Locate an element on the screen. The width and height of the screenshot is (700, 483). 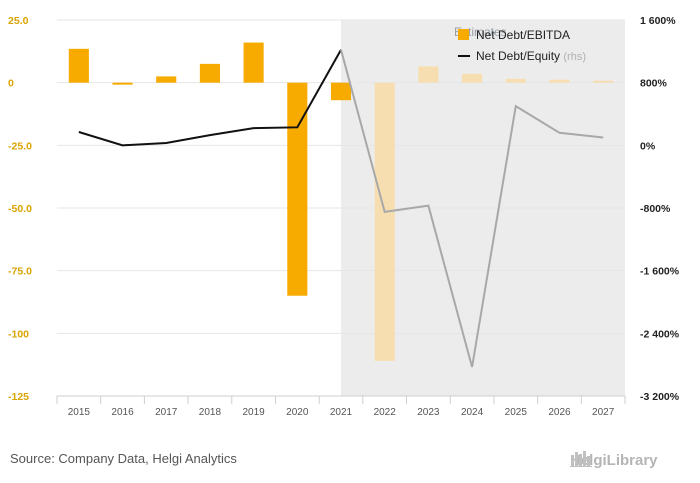
x-tick-label: 2024 is located at coordinates (472, 412).